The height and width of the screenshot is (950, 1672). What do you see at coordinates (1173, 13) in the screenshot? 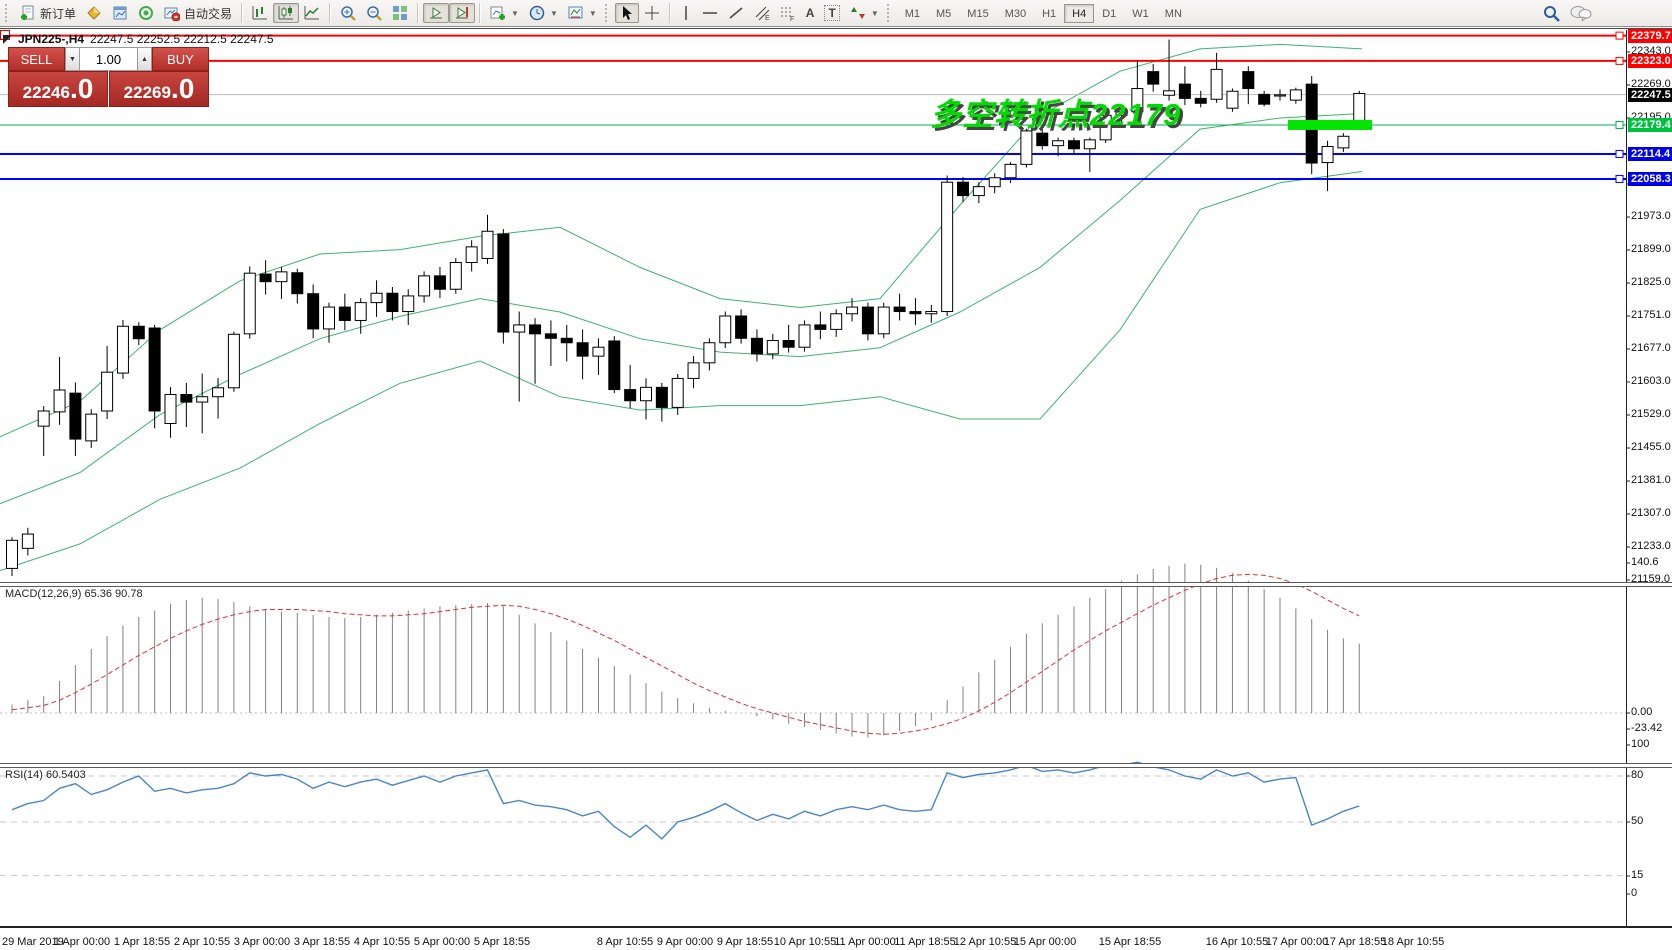
I see `timeframe-button-mn: MN` at bounding box center [1173, 13].